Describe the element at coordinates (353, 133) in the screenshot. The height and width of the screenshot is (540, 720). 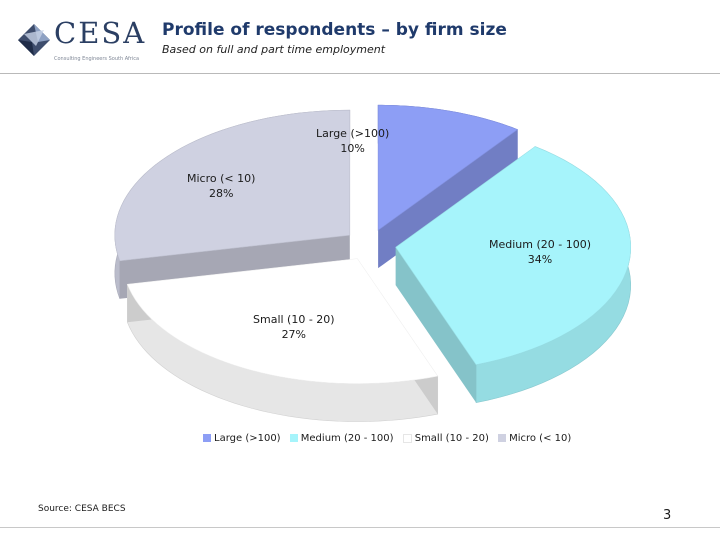
I see `data-label-large-name: Large (>100)` at that location.